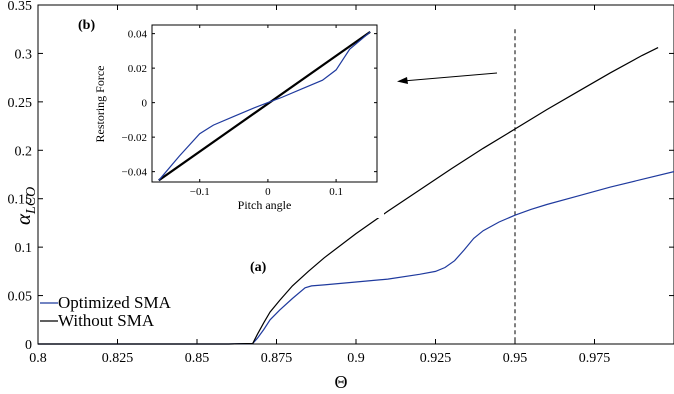 This screenshot has width=674, height=394. Describe the element at coordinates (595, 358) in the screenshot. I see `x-tick-label: 0.975` at that location.